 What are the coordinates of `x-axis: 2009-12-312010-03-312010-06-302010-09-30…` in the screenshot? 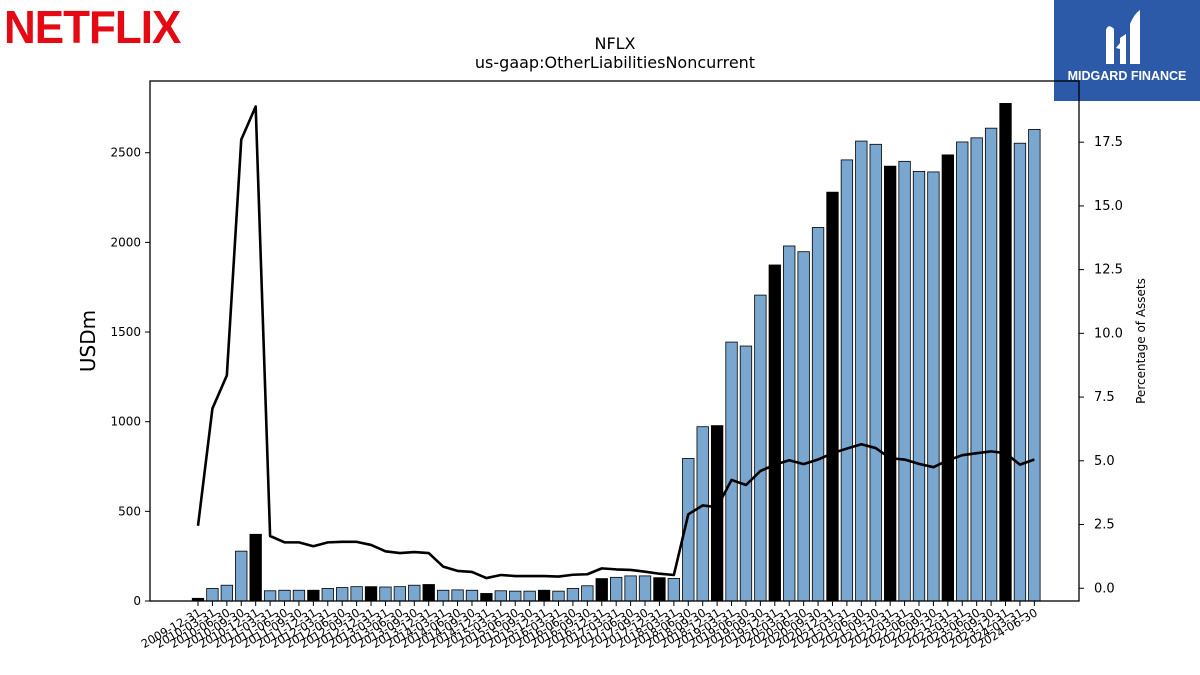 It's located at (589, 626).